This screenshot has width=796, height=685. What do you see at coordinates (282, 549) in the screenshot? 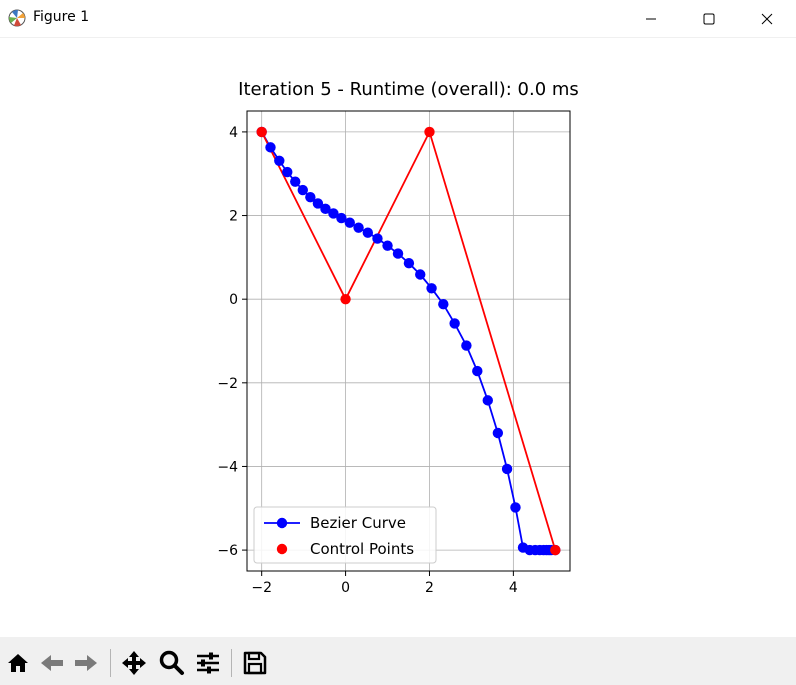
I see `legend-marker-control` at bounding box center [282, 549].